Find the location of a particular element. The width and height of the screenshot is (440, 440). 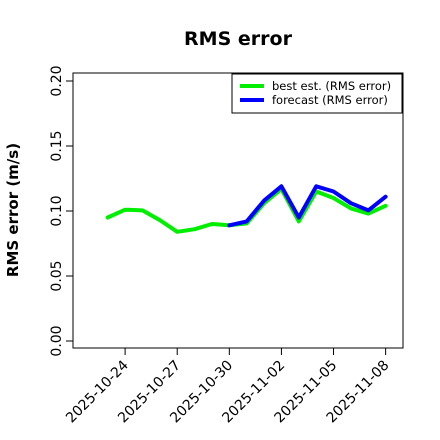

y-tick-label: 0.00 is located at coordinates (57, 340).